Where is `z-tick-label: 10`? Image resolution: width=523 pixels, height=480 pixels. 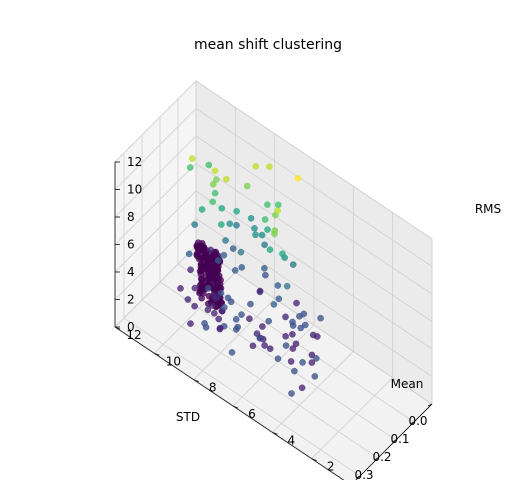
z-tick-label: 10 is located at coordinates (134, 190).